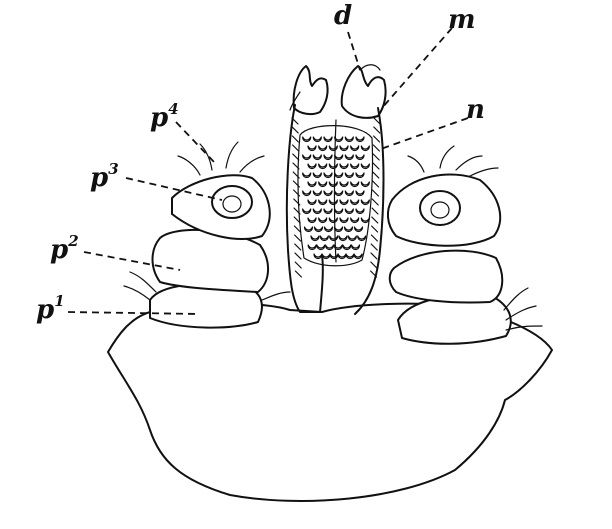 The width and height of the screenshot is (612, 529). I want to click on label-p2: p2, so click(64, 248).